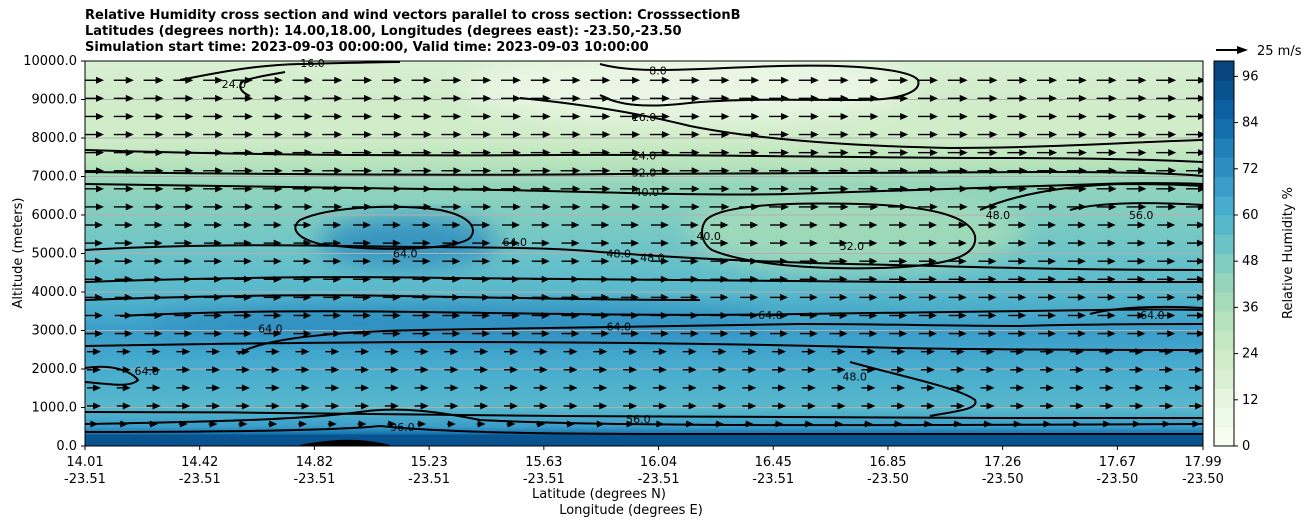 This screenshot has width=1304, height=526. Describe the element at coordinates (599, 494) in the screenshot. I see `x-axis-label-lat: Latitude (degrees N)` at that location.